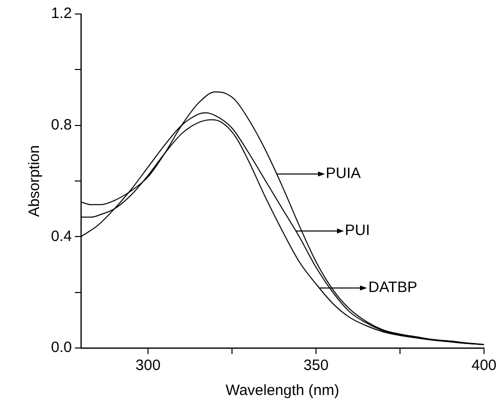 This screenshot has height=404, width=502. What do you see at coordinates (61, 13) in the screenshot?
I see `y-tick-label: 1.2` at bounding box center [61, 13].